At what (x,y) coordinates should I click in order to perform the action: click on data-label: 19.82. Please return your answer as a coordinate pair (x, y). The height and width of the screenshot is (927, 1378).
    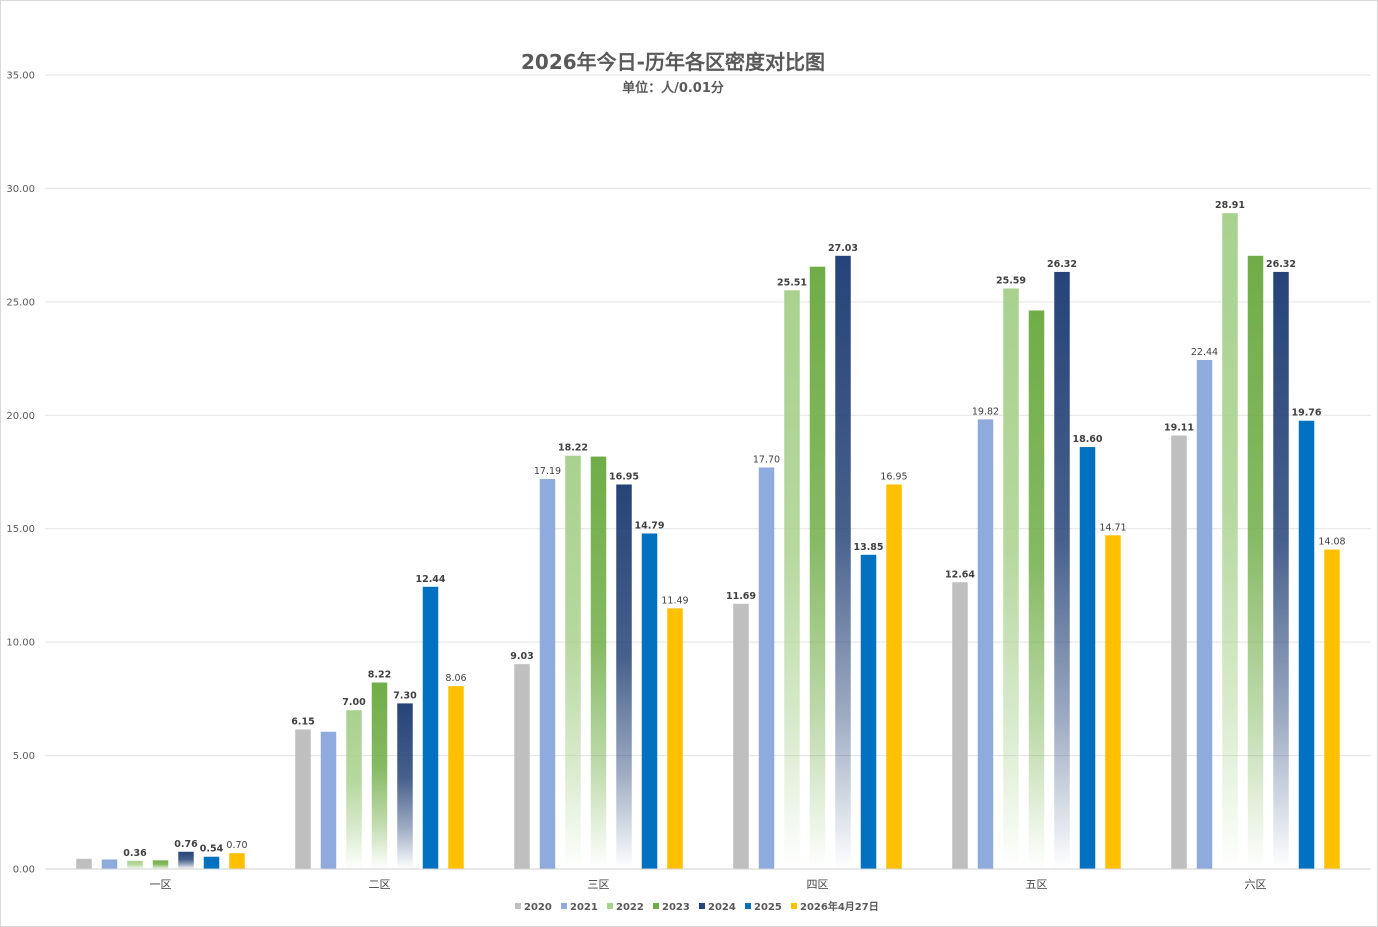
    Looking at the image, I should click on (985, 411).